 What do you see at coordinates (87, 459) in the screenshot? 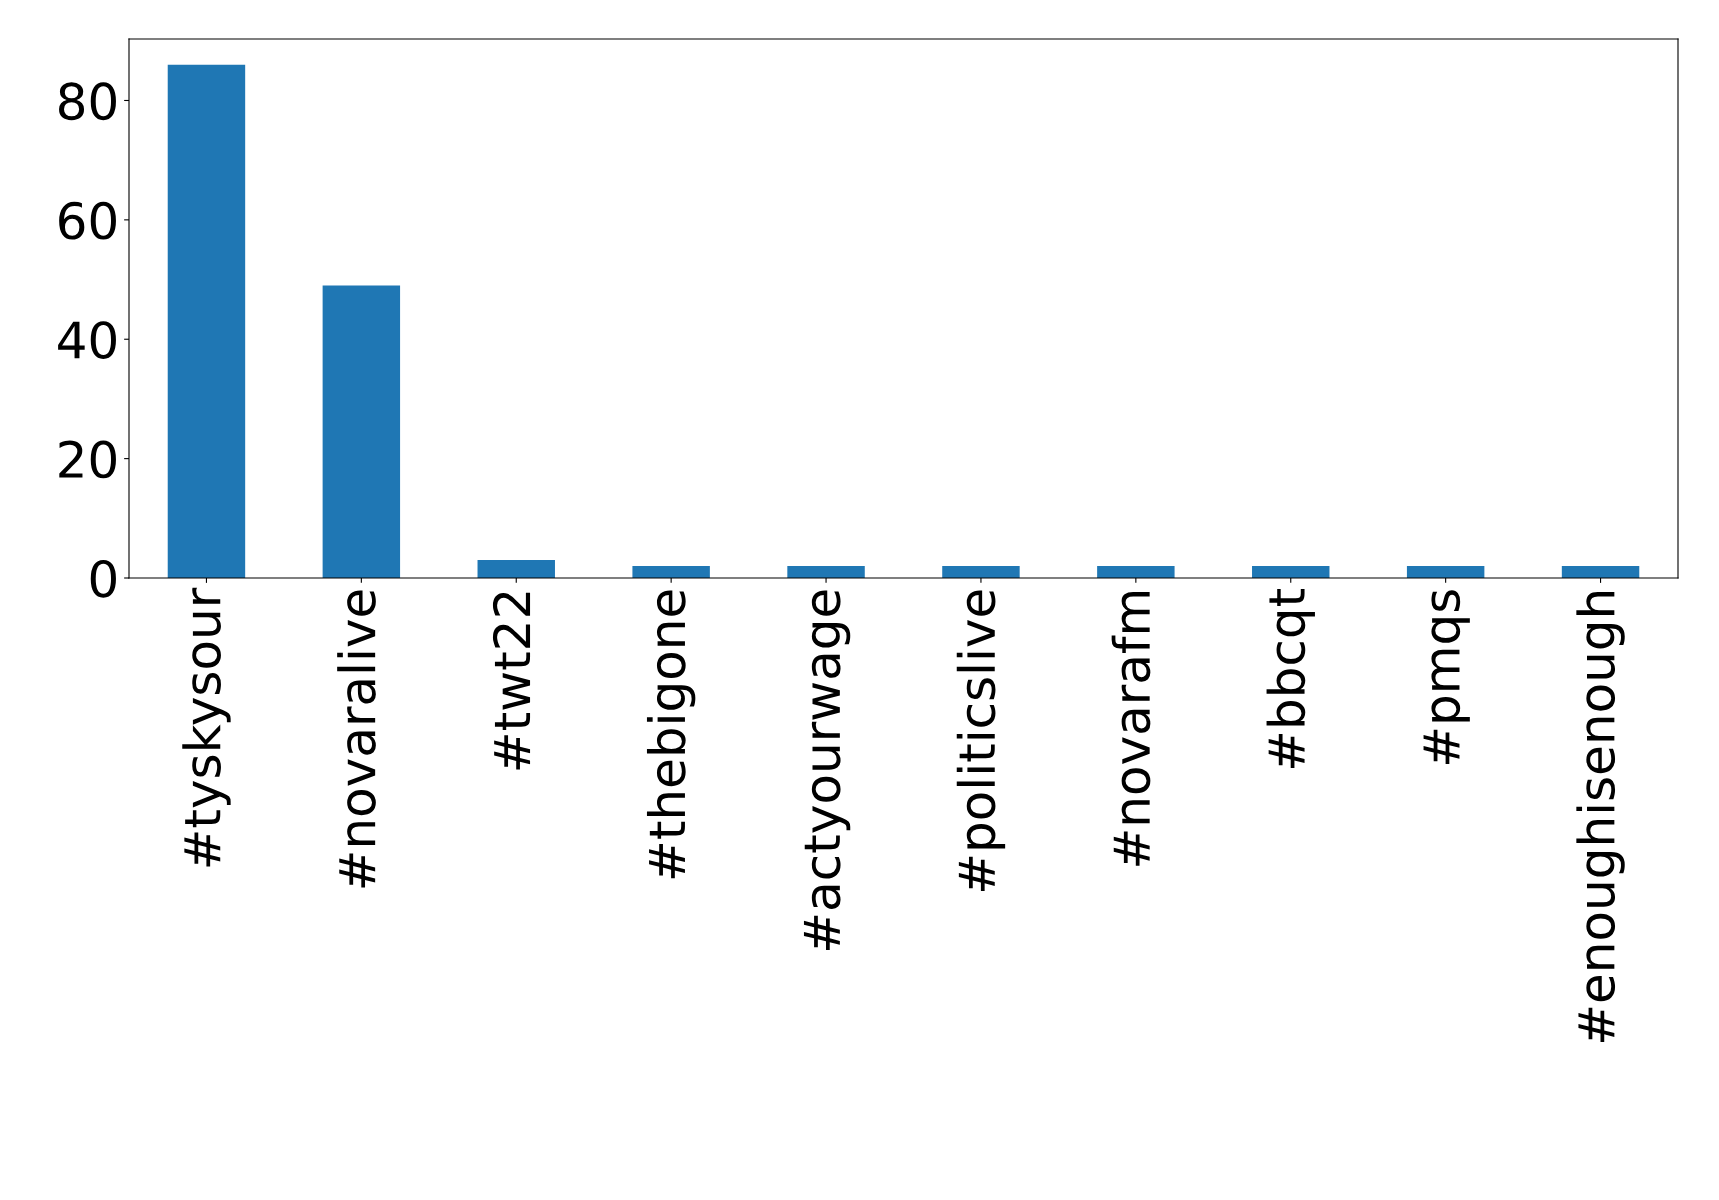
I see `y-tick-label: 20` at bounding box center [87, 459].